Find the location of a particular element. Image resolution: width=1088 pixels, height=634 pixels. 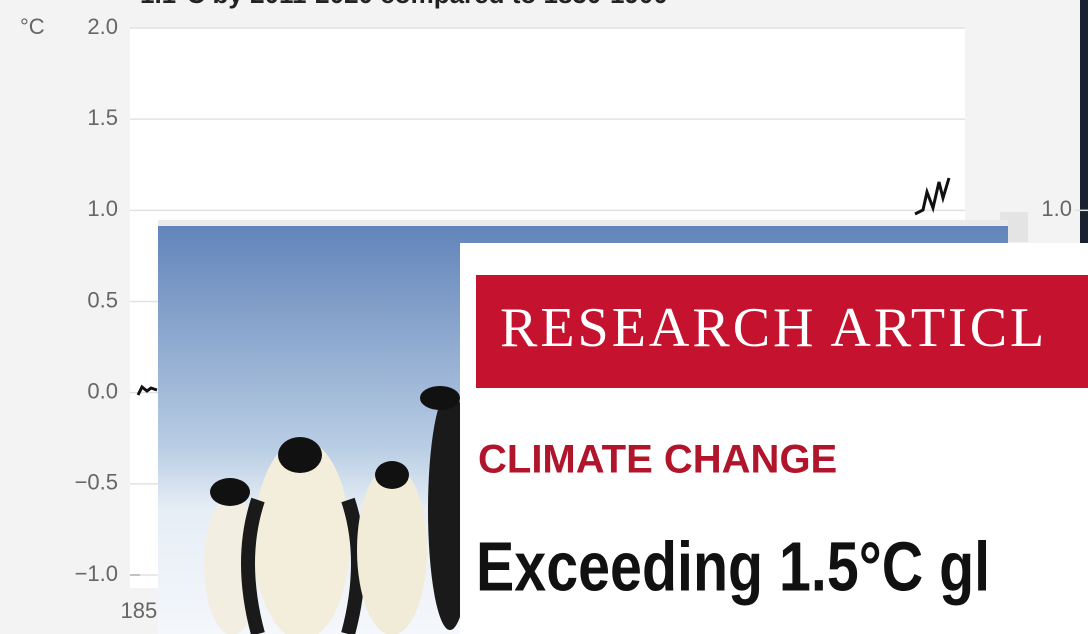

article-banner is located at coordinates (782, 331).